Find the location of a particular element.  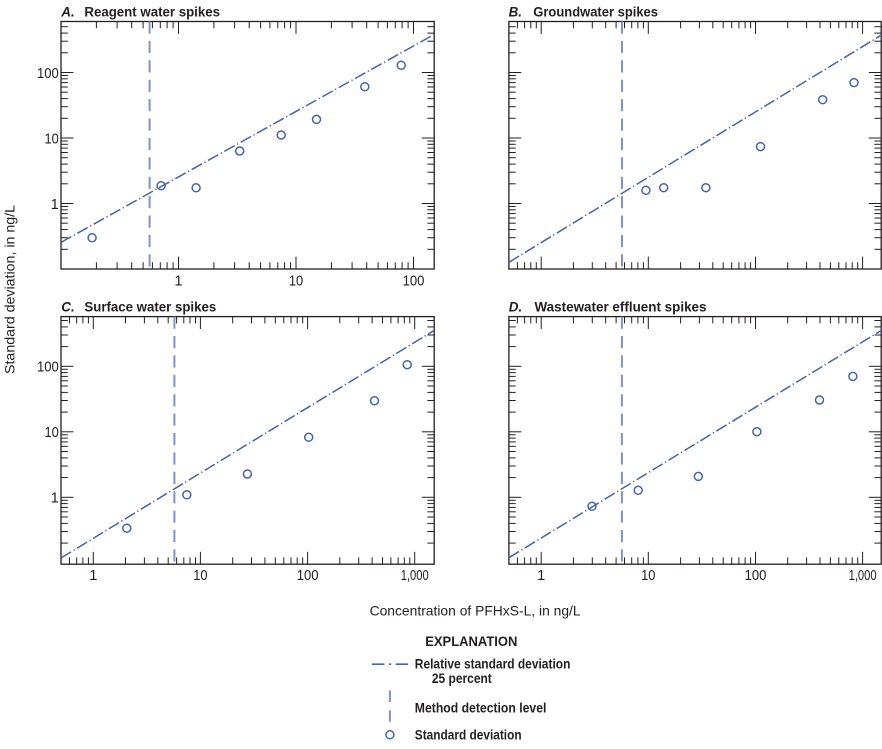

svg-text: B. is located at coordinates (515, 11).